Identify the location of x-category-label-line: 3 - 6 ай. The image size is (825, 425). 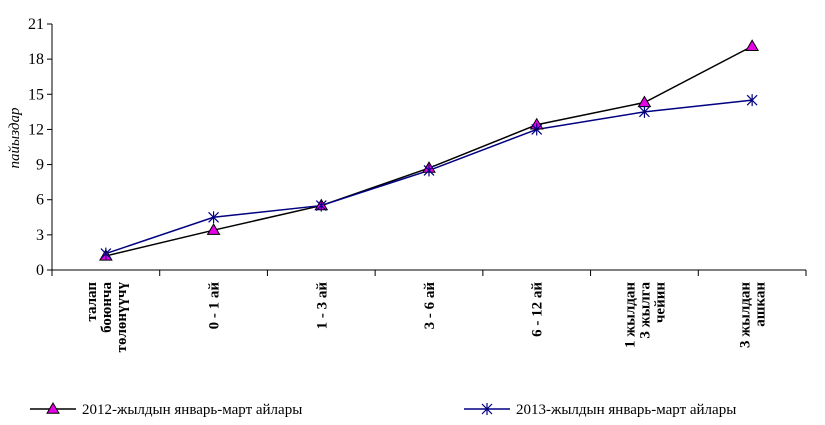
(430, 306).